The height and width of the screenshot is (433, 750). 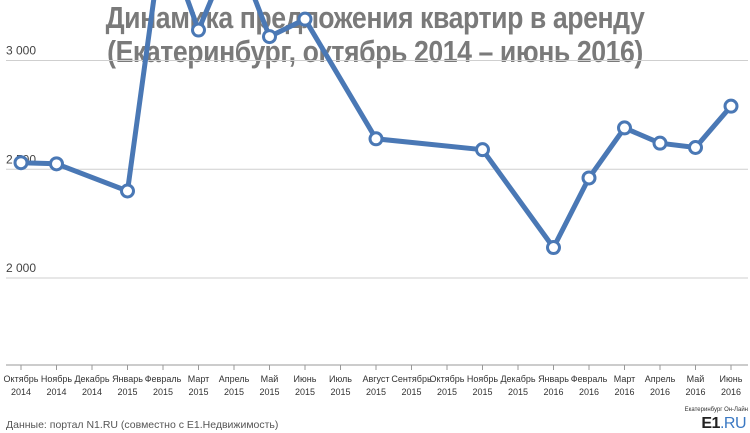 I want to click on x-tick-month: Август, so click(x=375, y=379).